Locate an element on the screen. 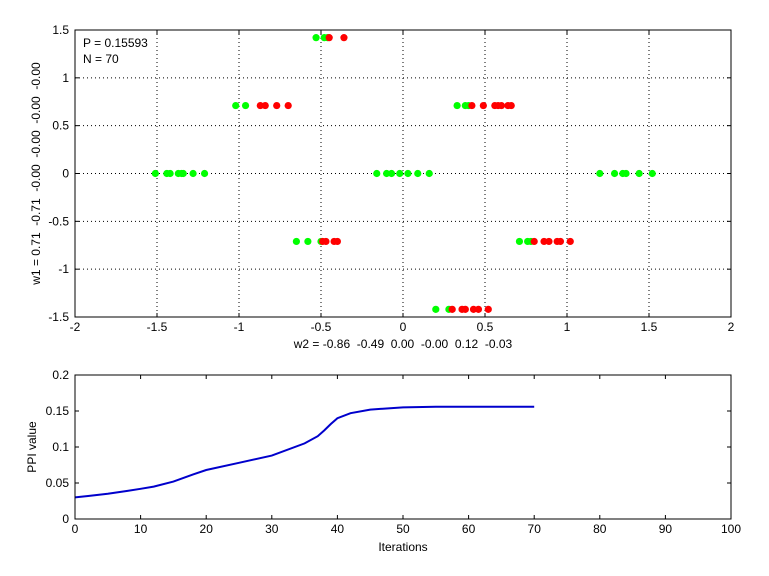  x-tick-label: -1 is located at coordinates (239, 327).